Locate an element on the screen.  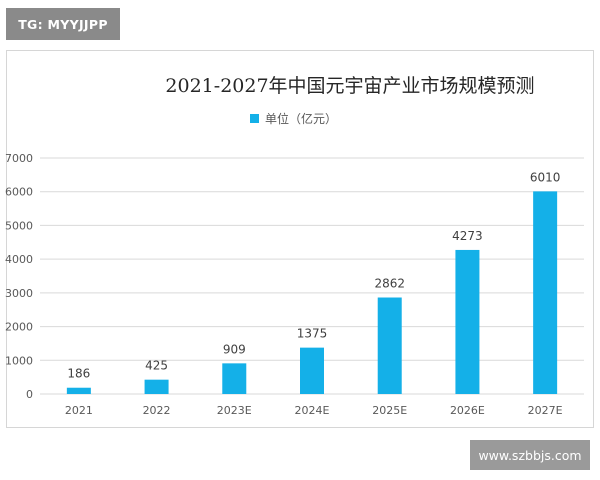
y-tick-label: 0 is located at coordinates (29, 394).